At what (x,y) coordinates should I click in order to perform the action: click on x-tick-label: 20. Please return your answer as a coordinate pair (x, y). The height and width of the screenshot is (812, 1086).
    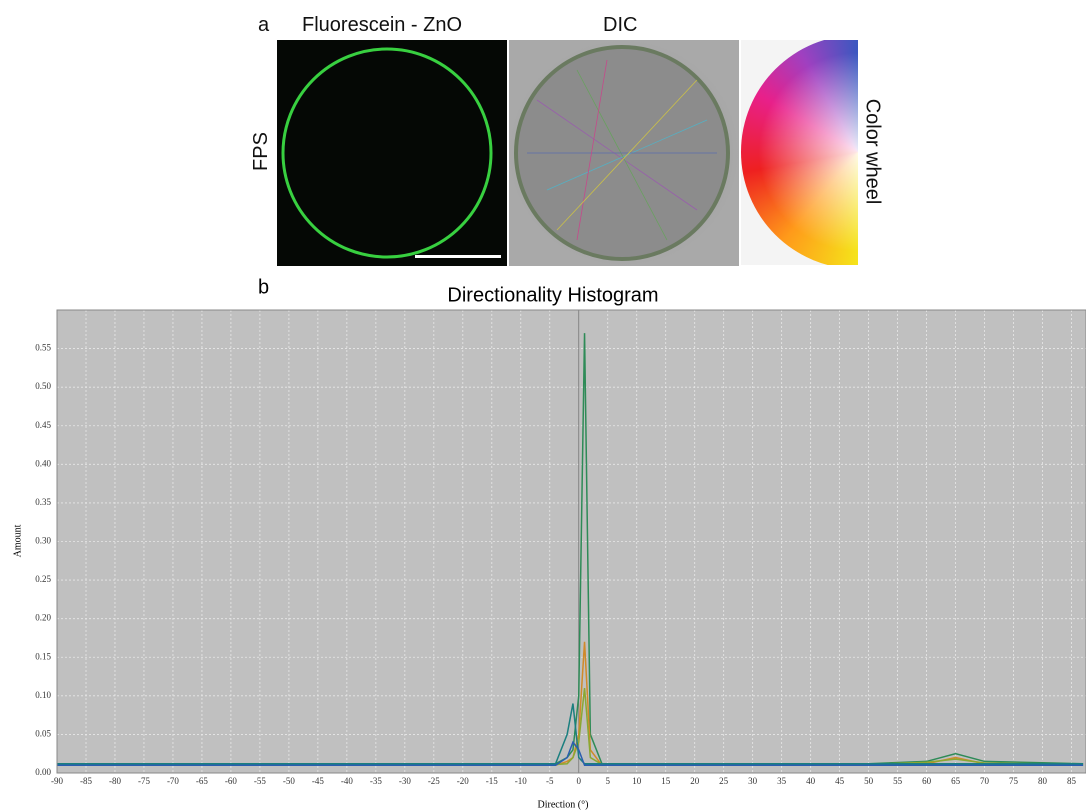
    Looking at the image, I should click on (695, 781).